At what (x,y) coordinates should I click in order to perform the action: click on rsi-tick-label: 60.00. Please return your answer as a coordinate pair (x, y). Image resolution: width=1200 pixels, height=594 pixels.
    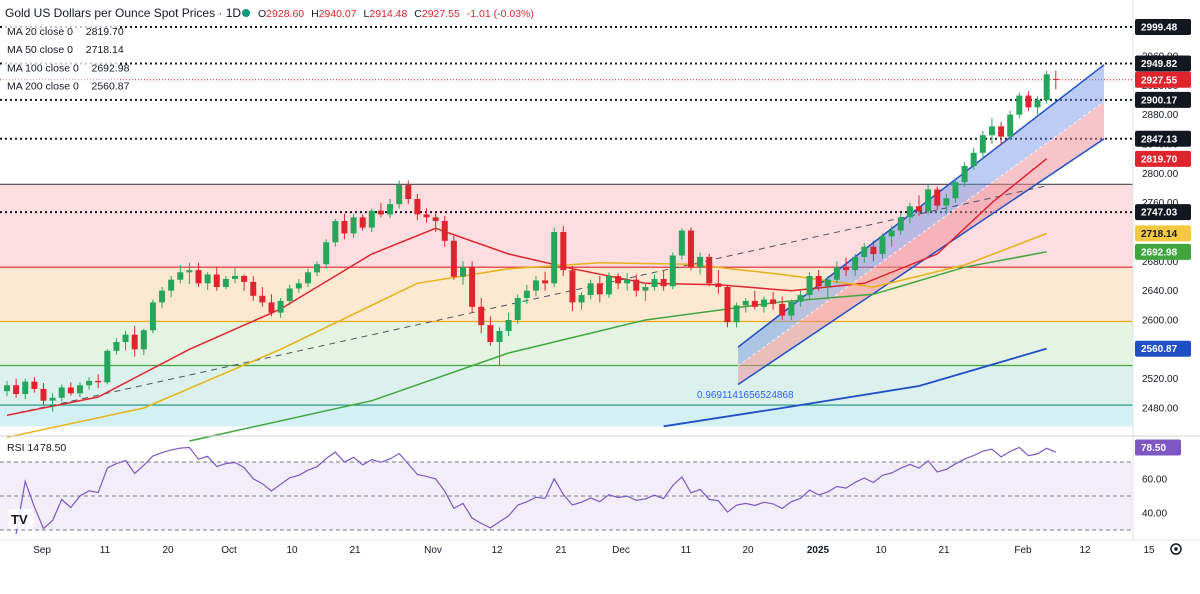
    Looking at the image, I should click on (1154, 480).